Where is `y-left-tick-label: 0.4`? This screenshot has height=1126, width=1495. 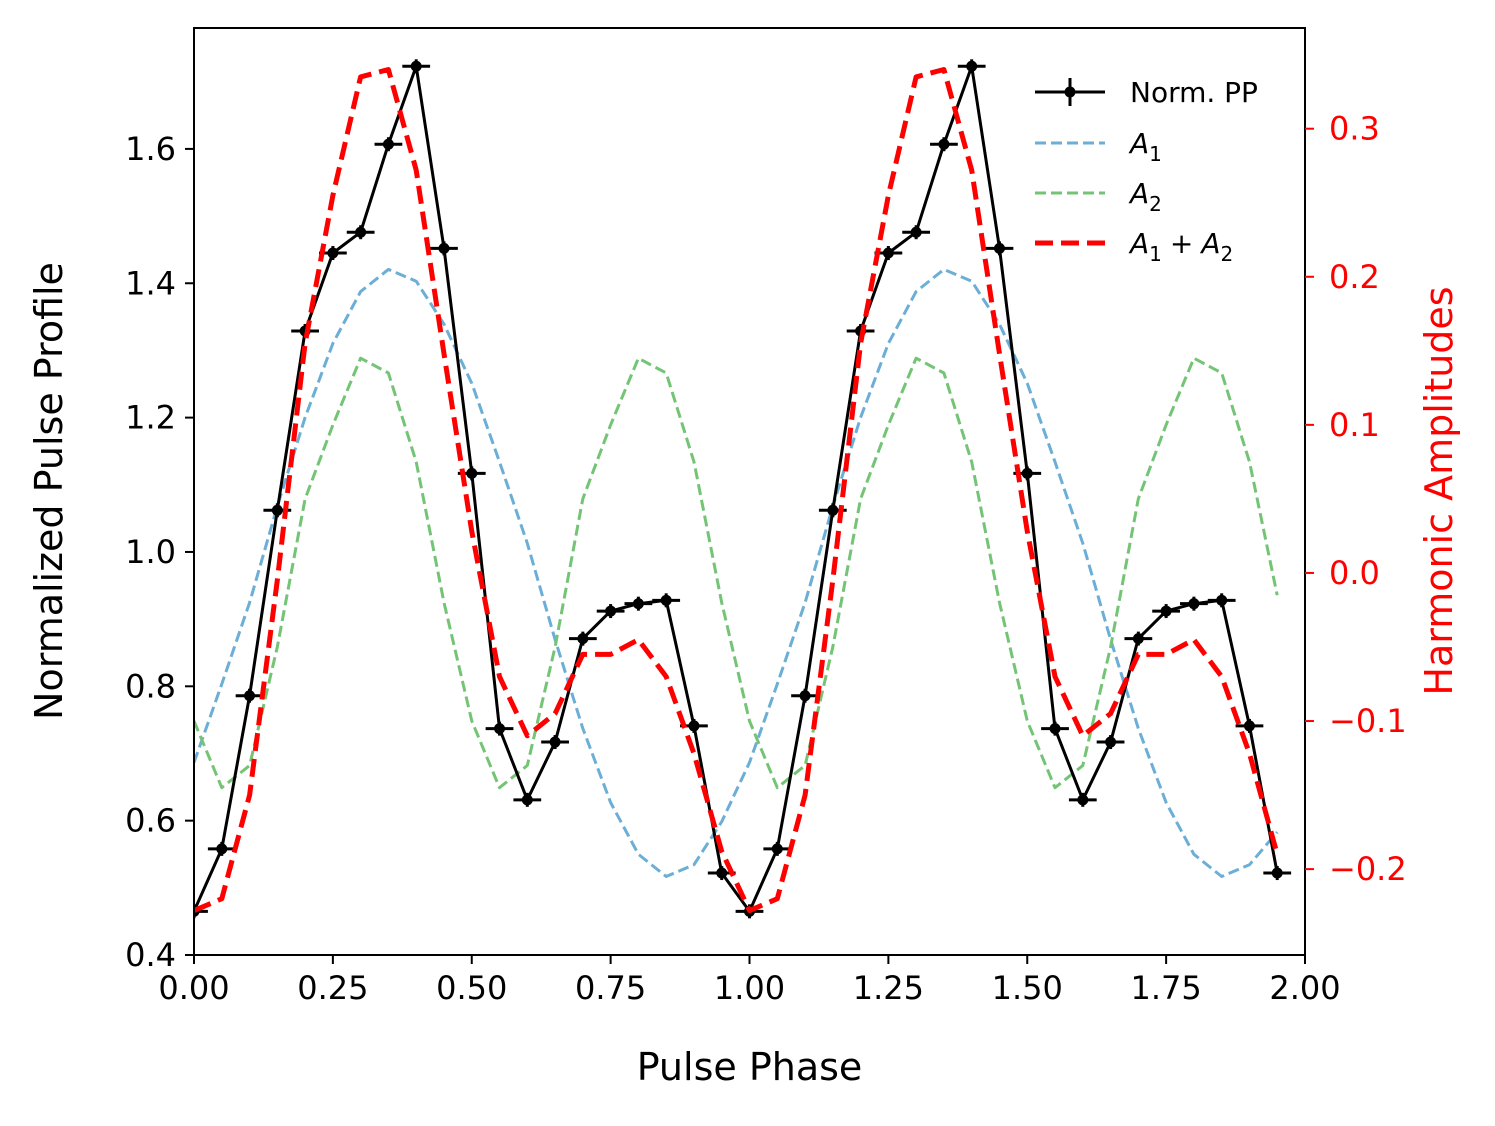 y-left-tick-label: 0.4 is located at coordinates (150, 955).